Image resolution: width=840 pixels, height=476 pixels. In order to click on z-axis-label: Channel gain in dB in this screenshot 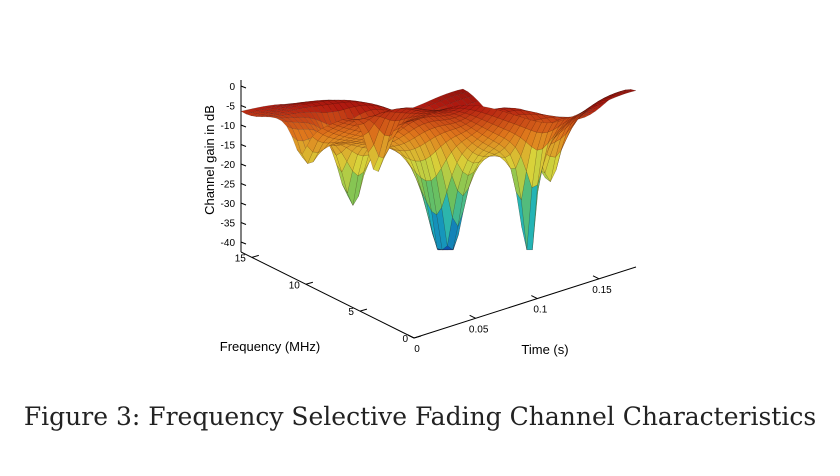, I will do `click(209, 160)`.